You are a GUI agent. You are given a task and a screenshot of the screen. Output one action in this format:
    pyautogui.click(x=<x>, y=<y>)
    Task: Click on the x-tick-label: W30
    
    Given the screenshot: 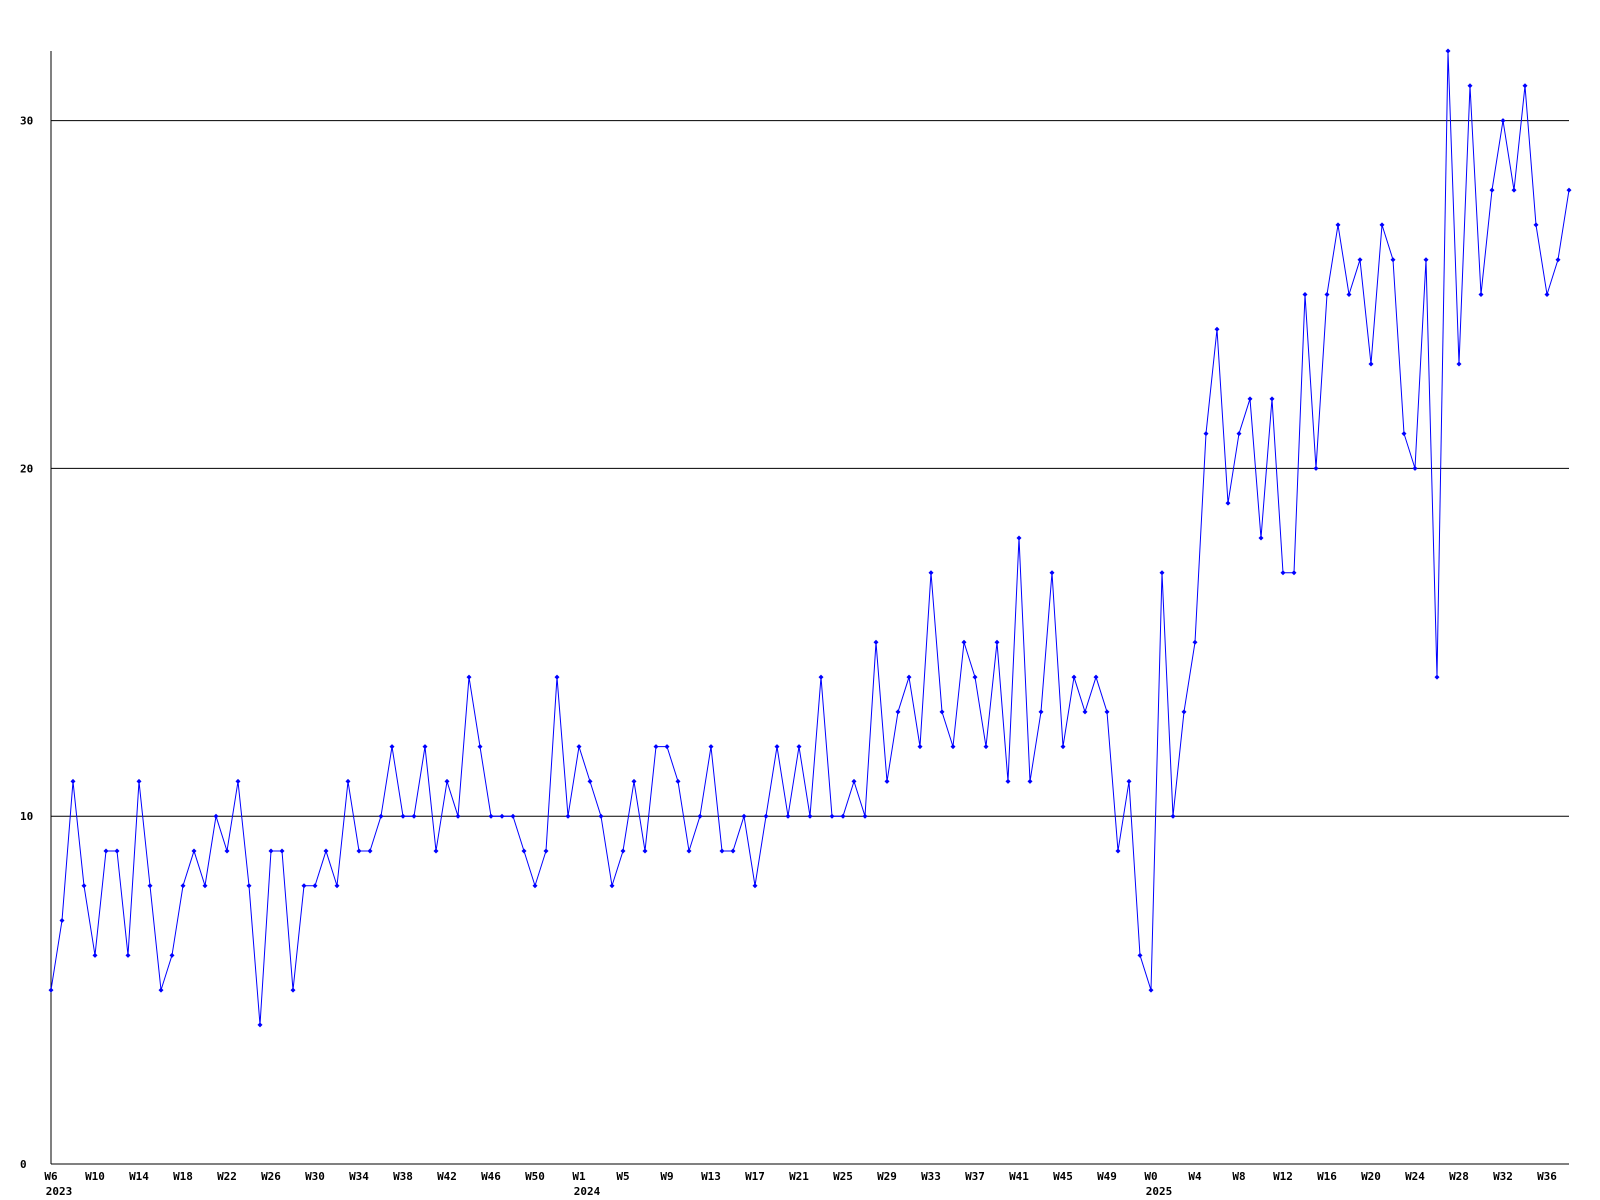 What is the action you would take?
    pyautogui.click(x=315, y=1176)
    